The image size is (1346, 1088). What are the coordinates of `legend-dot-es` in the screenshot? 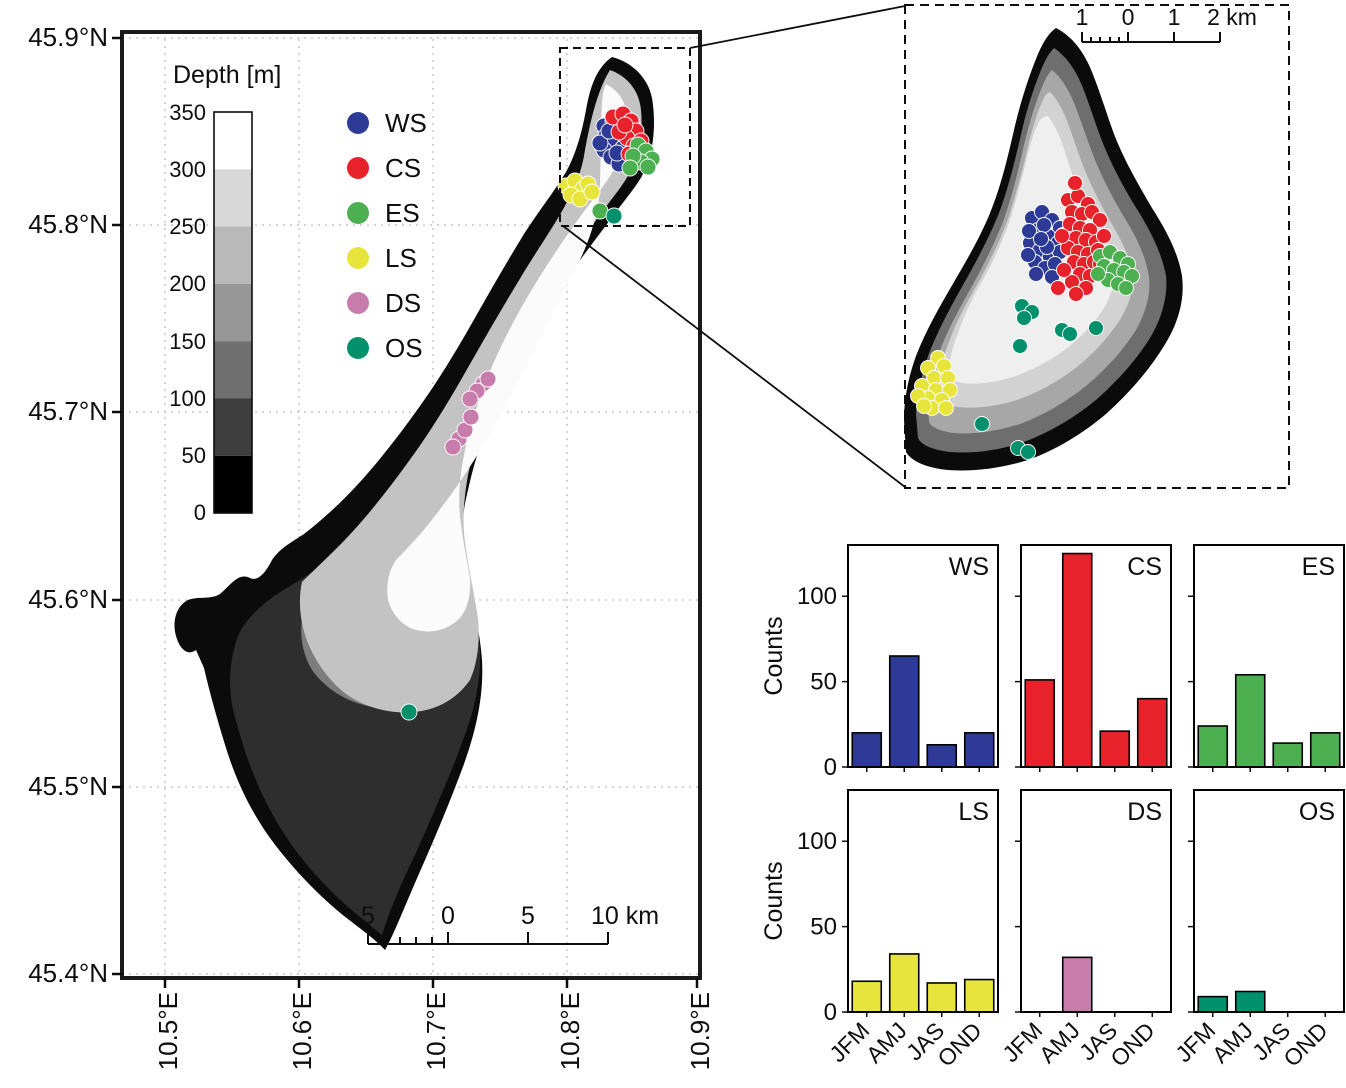 It's located at (358, 213).